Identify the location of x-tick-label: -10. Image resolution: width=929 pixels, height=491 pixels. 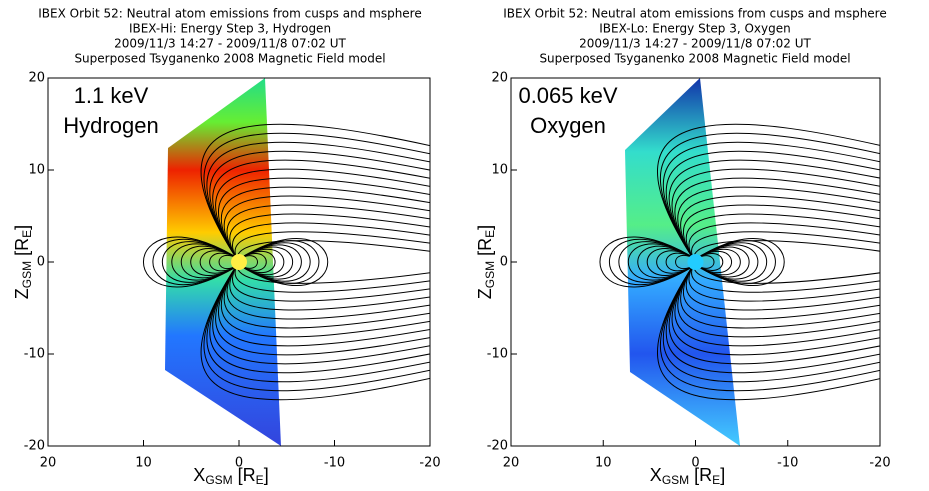
(334, 463).